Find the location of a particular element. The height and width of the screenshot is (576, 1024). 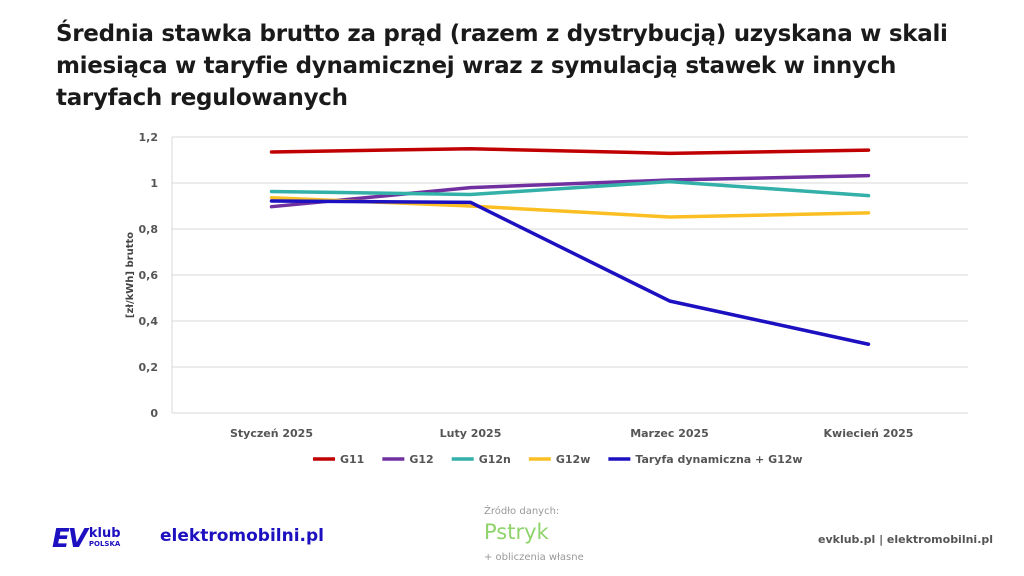

y-tick-label: 0 is located at coordinates (154, 413).